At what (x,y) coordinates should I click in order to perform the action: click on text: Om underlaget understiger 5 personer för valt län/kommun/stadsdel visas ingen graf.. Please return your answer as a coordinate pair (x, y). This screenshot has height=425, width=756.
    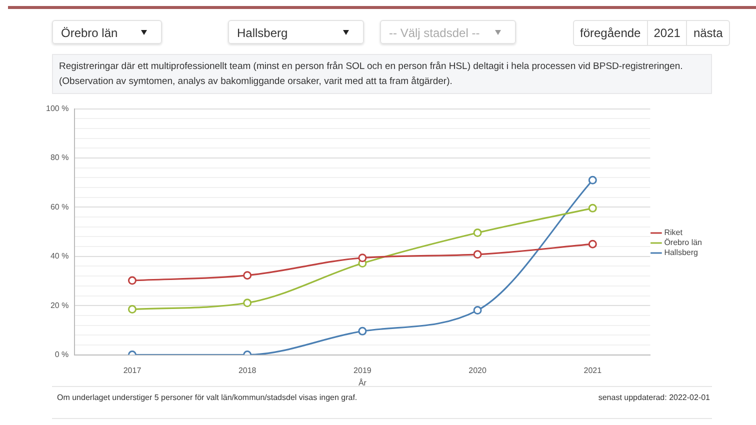
    Looking at the image, I should click on (207, 397).